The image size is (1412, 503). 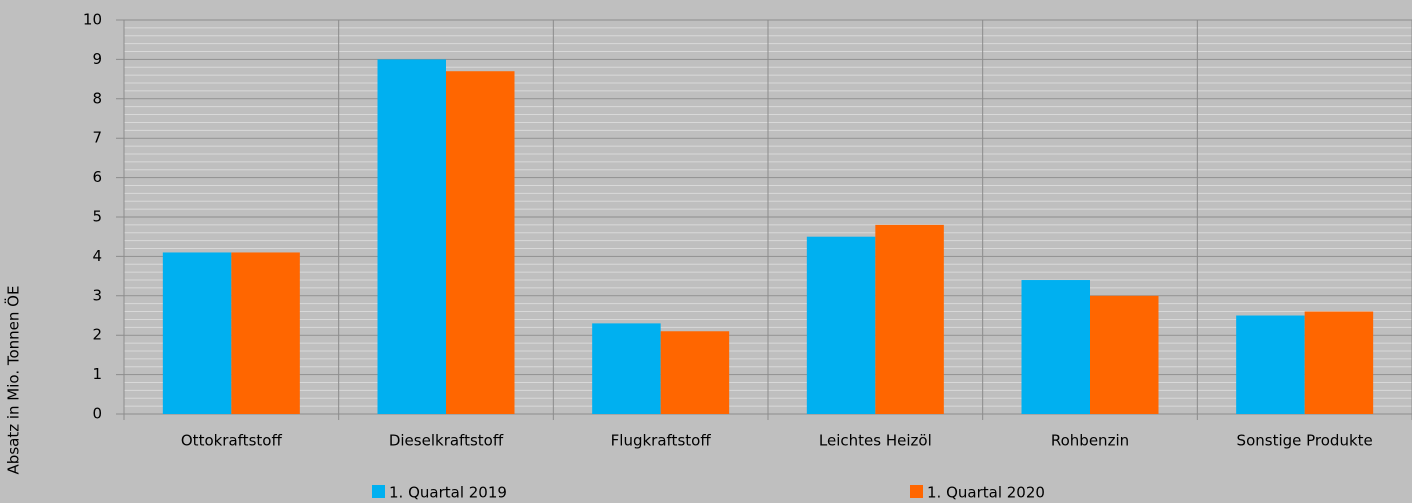 I want to click on y-tick-label: 10, so click(x=92, y=20).